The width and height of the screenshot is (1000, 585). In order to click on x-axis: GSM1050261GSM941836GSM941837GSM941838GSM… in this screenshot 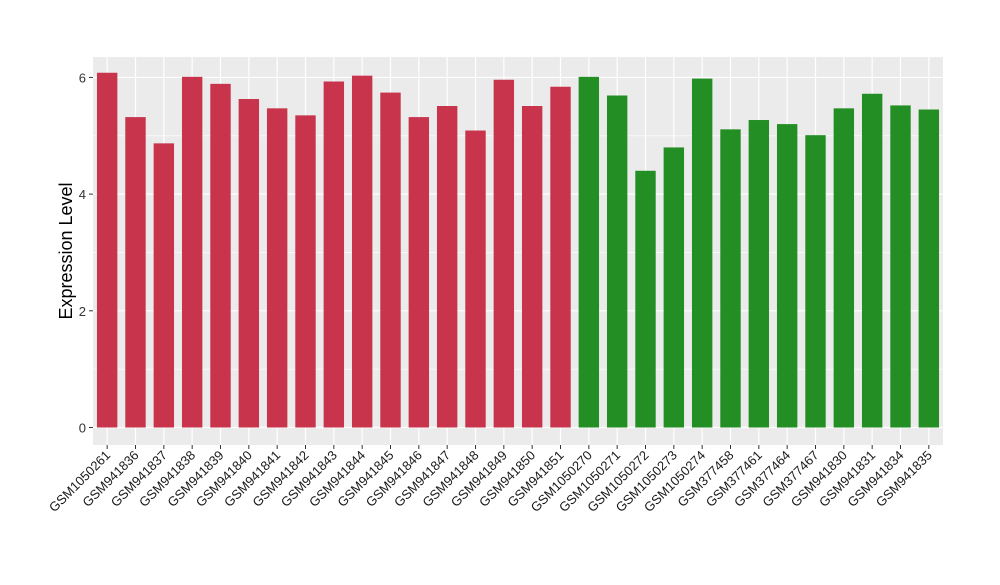, I will do `click(490, 480)`.